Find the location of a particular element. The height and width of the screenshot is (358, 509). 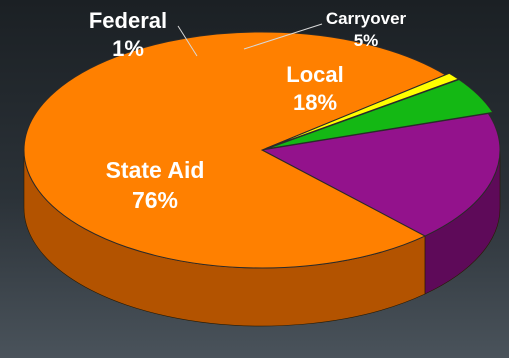

pie-slice-carryover is located at coordinates (380, 114).